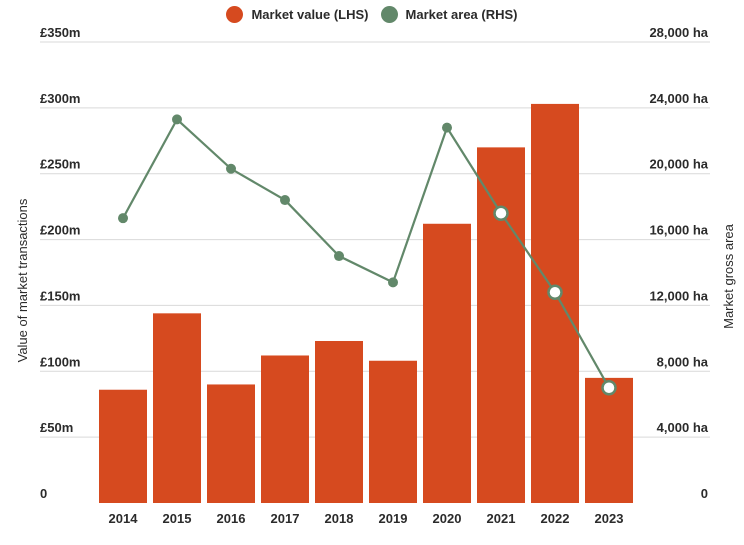 The image size is (744, 545). I want to click on market-value-swatch, so click(235, 14).